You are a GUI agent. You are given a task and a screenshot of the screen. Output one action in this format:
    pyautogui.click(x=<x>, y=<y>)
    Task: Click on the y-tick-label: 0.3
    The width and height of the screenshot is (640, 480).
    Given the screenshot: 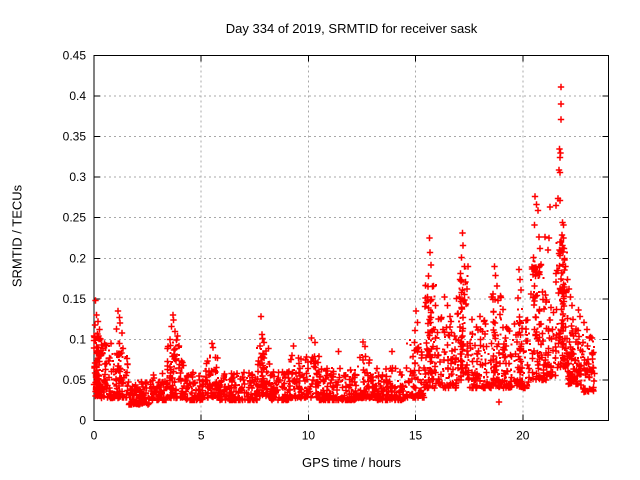 What is the action you would take?
    pyautogui.click(x=77, y=177)
    